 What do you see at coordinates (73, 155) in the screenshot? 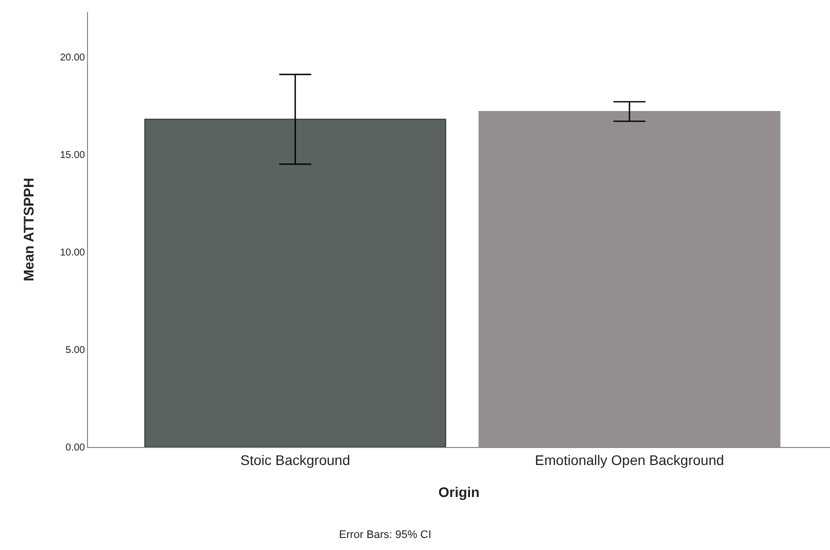
I see `y-tick-label: 15.00` at bounding box center [73, 155].